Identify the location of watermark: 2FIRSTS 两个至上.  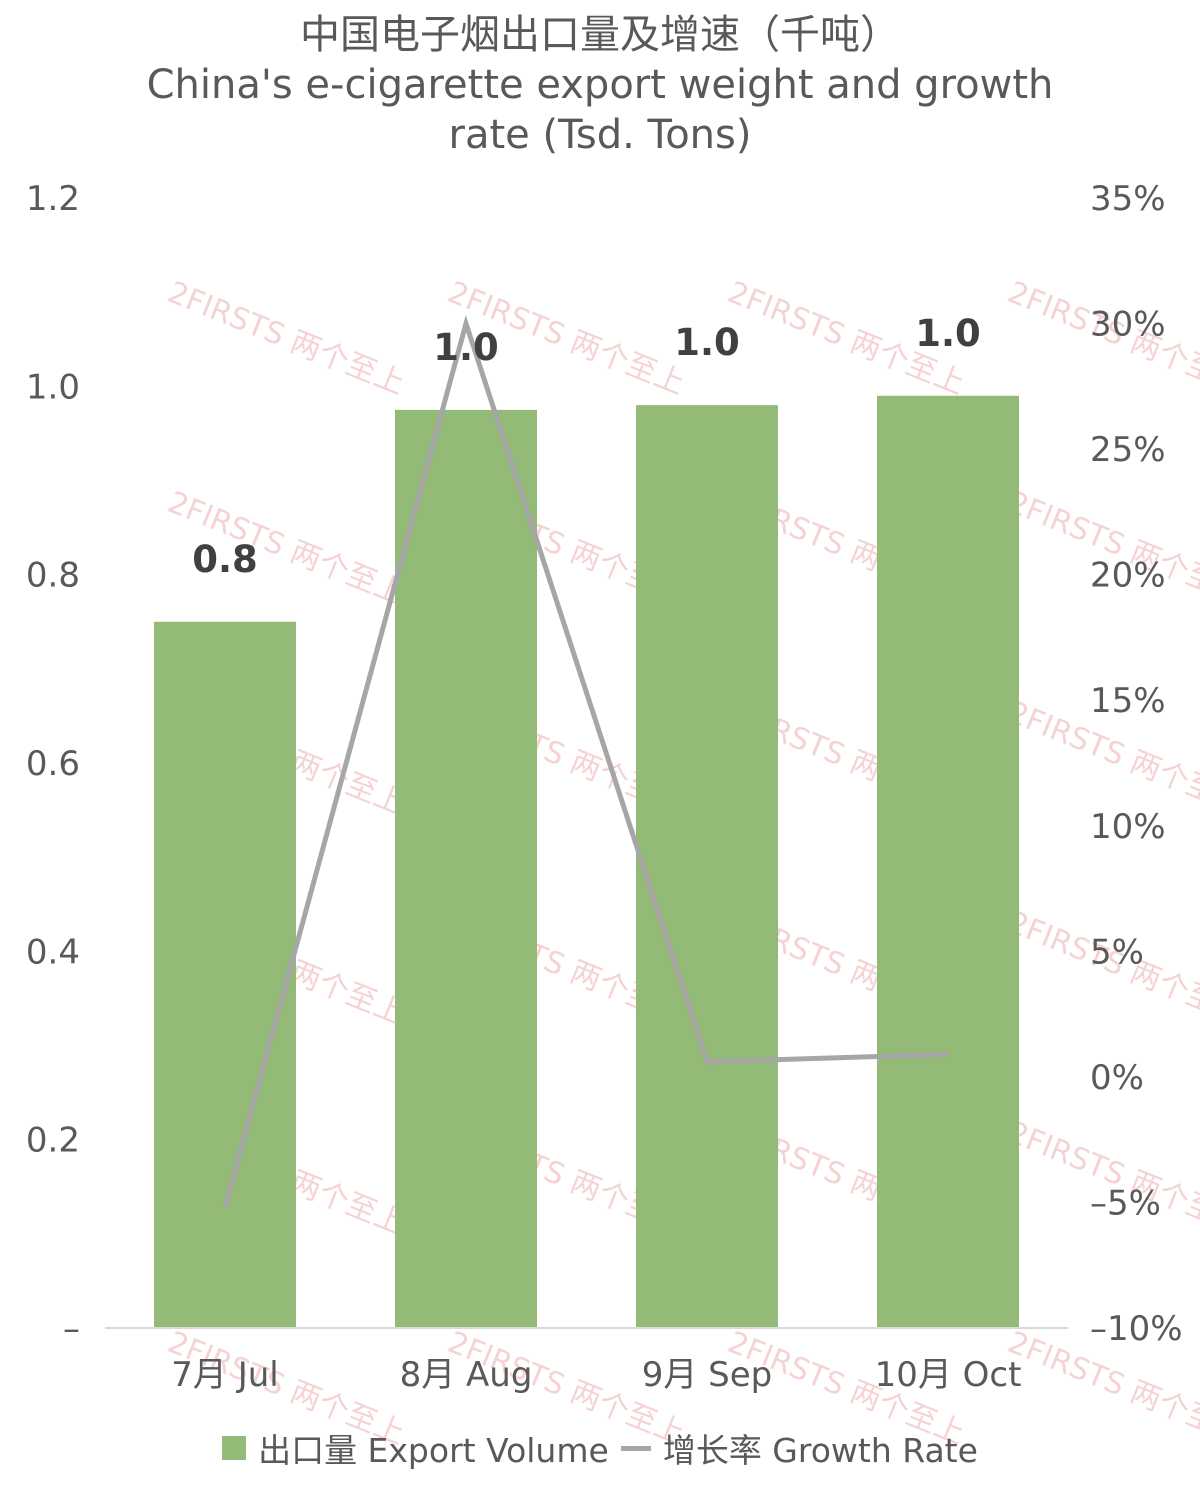
(286, 338).